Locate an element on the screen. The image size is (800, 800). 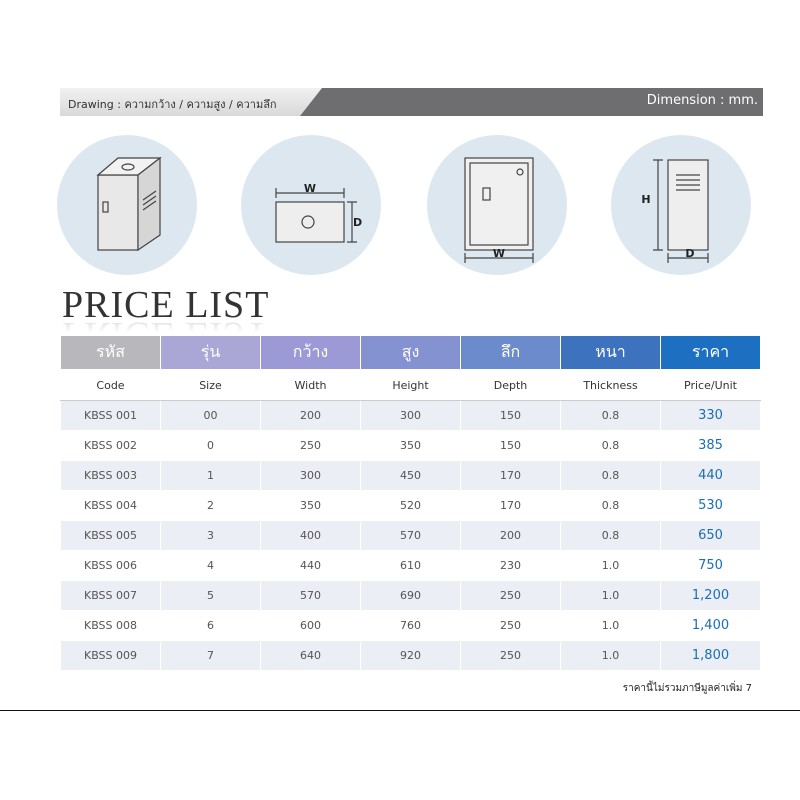
table-cell: 920 is located at coordinates (410, 655).